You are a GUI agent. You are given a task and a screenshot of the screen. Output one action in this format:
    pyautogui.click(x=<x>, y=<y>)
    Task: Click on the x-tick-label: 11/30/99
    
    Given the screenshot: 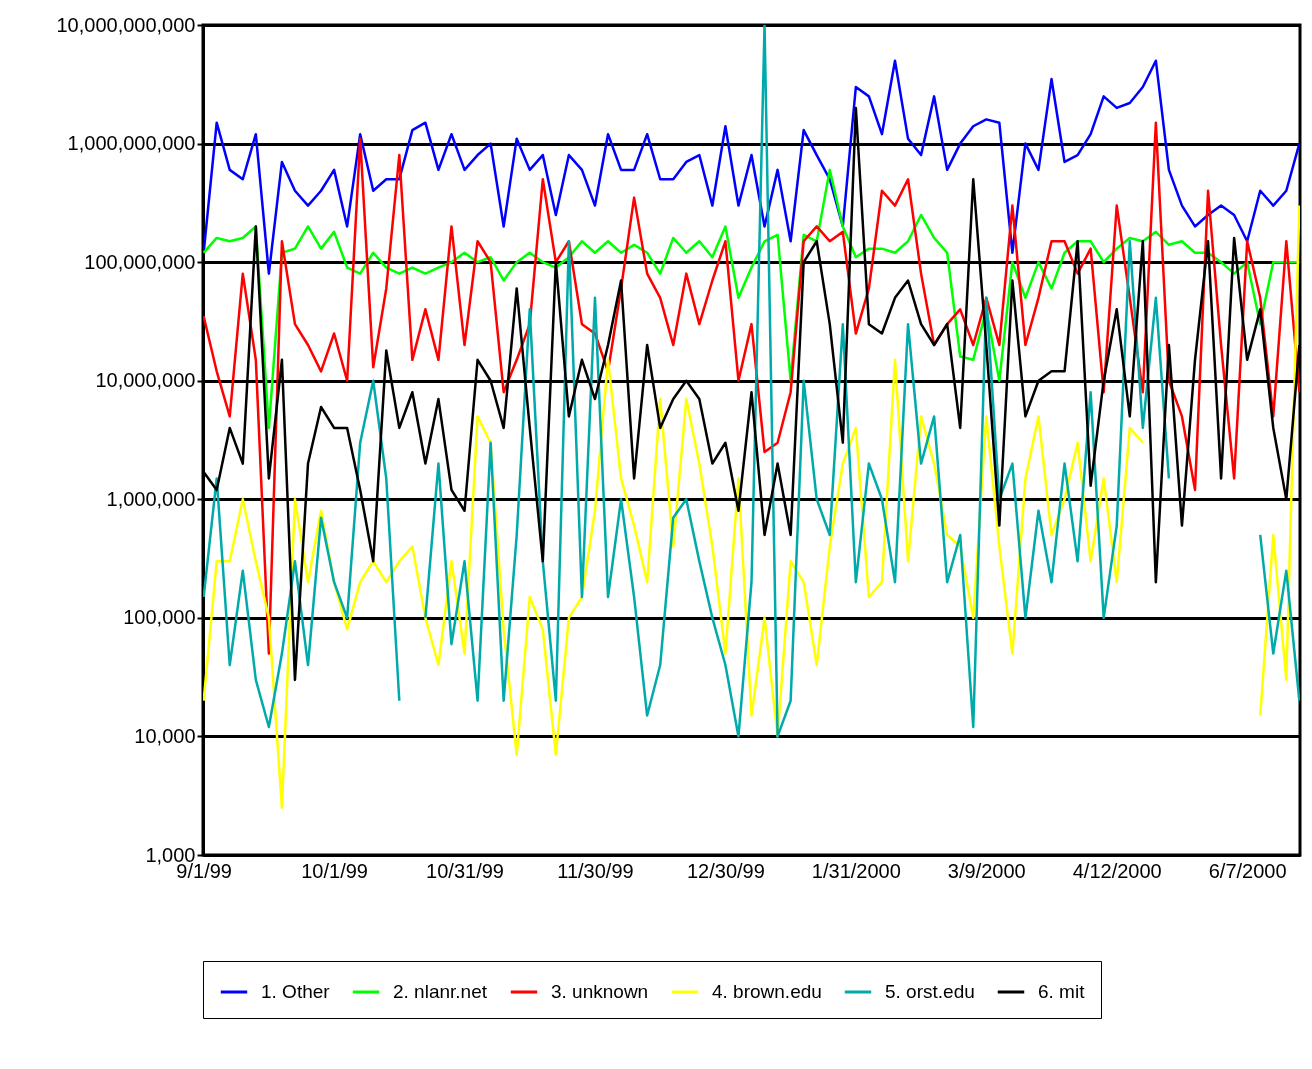 What is the action you would take?
    pyautogui.click(x=595, y=870)
    